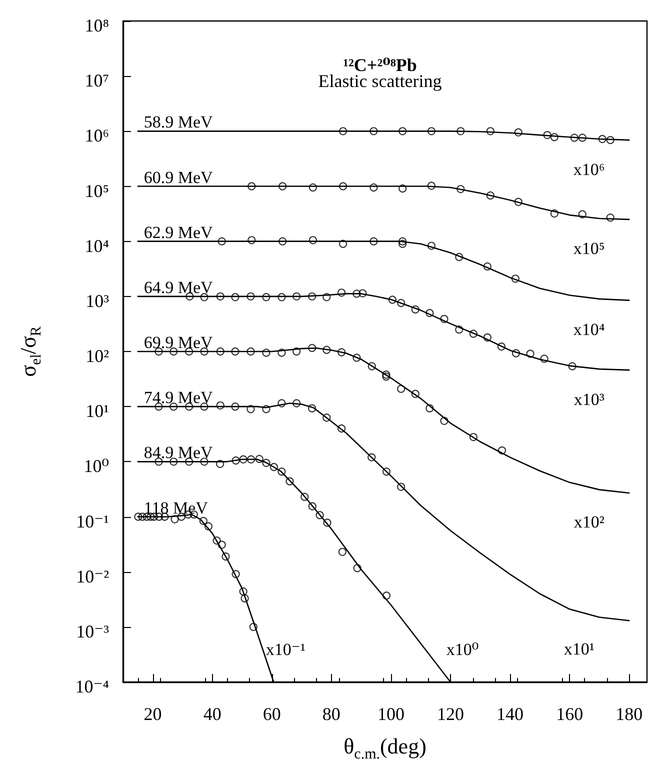 This screenshot has width=651, height=767. What do you see at coordinates (179, 287) in the screenshot?
I see `series-label: 64.9 MeV` at bounding box center [179, 287].